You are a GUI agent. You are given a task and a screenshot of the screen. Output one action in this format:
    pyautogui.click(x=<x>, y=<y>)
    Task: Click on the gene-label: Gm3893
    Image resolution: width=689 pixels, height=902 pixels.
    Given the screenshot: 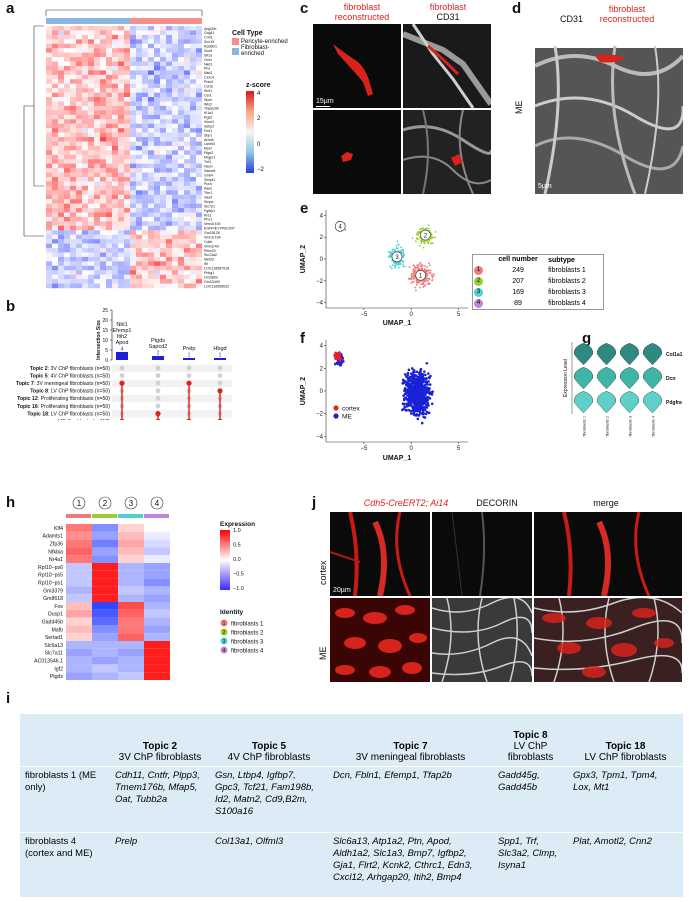 What is the action you would take?
    pyautogui.click(x=211, y=277)
    